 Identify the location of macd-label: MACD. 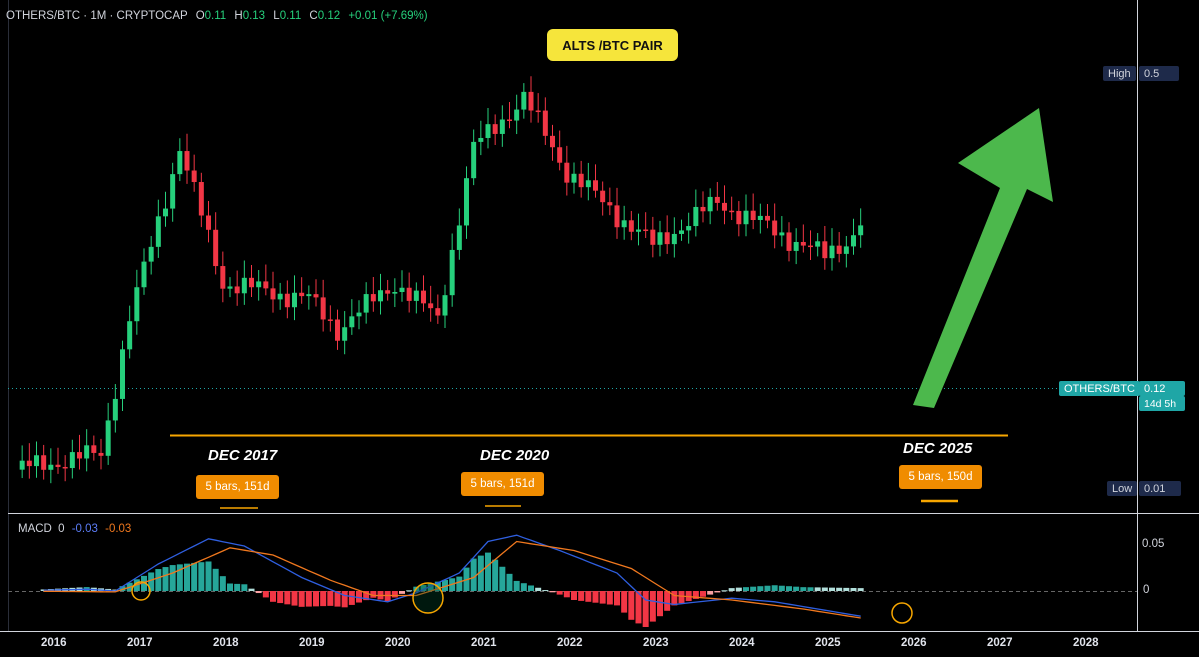
(35, 529).